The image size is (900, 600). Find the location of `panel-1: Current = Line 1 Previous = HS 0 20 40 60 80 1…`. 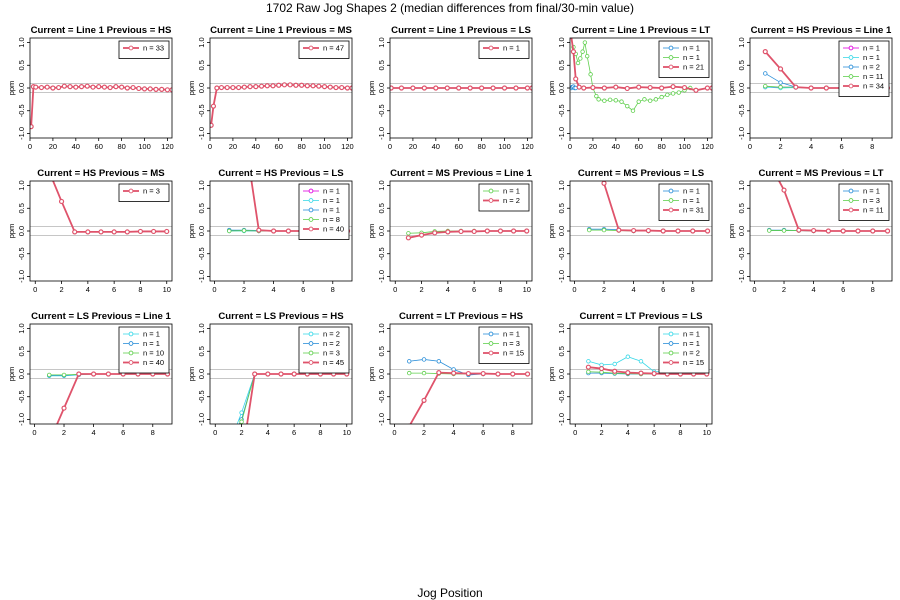

panel-1: Current = Line 1 Previous = HS 0 20 40 60 80 1… is located at coordinates (90, 88).